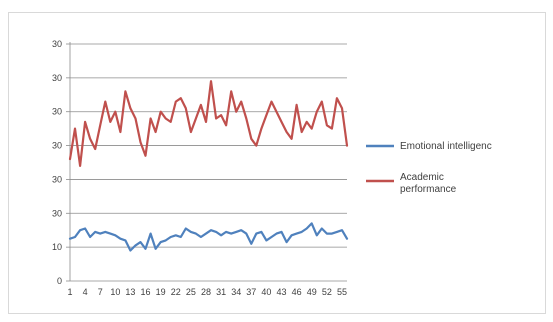 The height and width of the screenshot is (322, 553). I want to click on x-tick-label-15: 46, so click(297, 292).